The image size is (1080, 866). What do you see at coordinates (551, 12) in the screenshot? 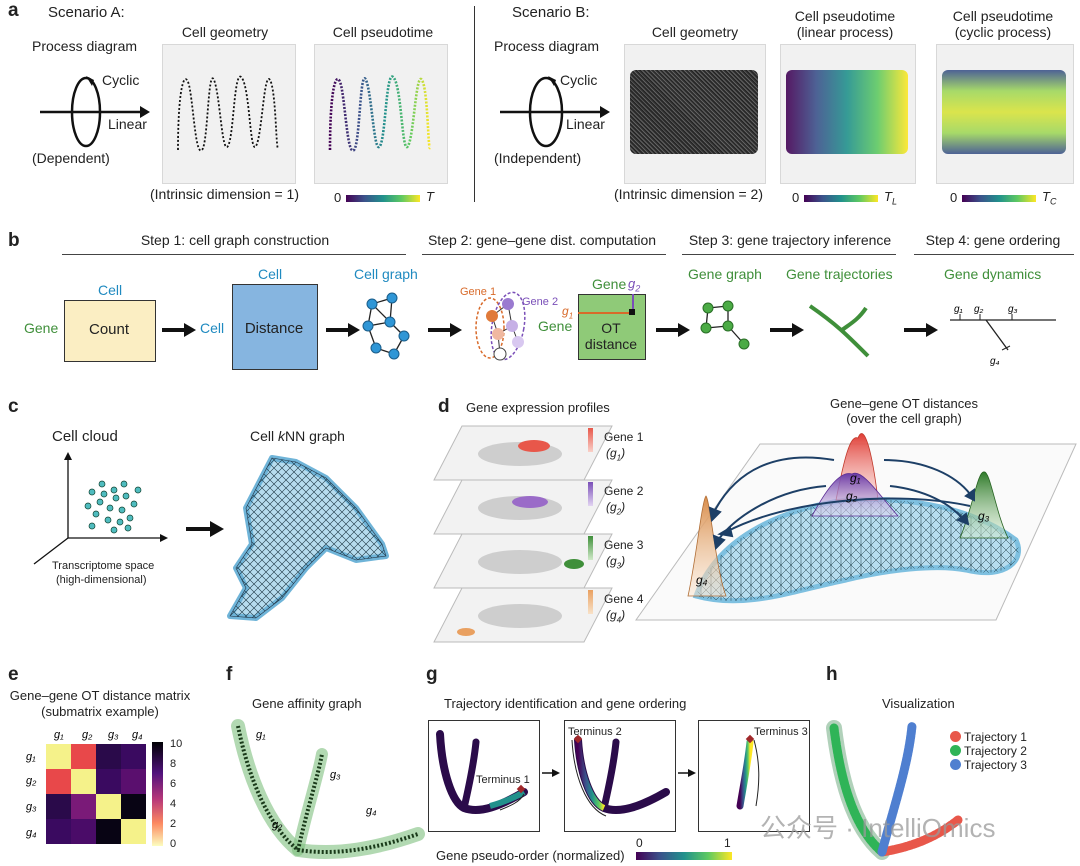
I see `scenario-b-title: Scenario B:` at bounding box center [551, 12].